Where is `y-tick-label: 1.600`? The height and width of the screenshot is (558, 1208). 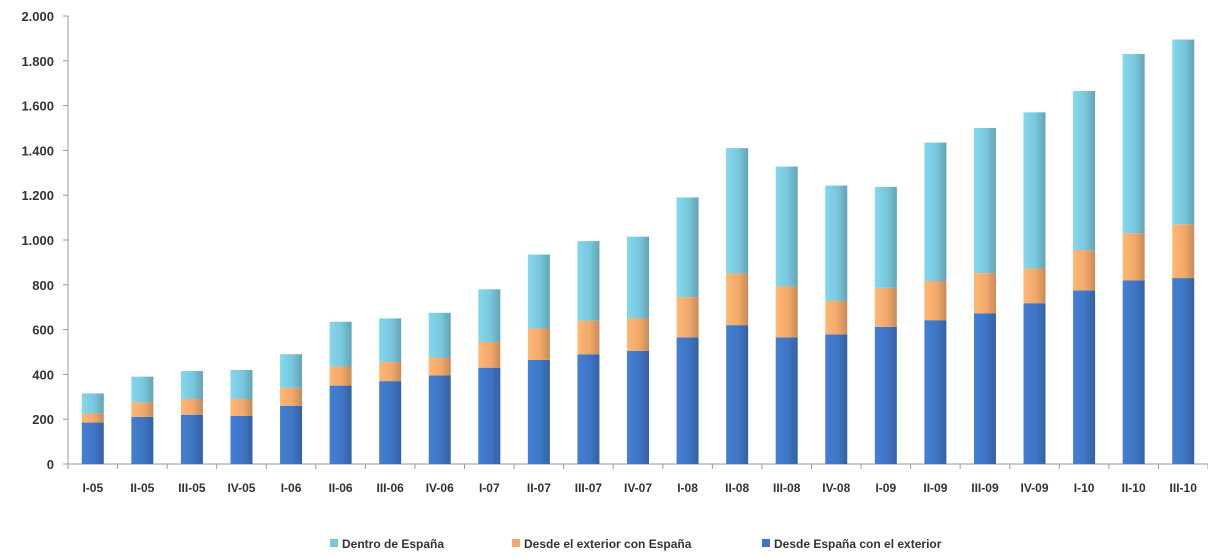 y-tick-label: 1.600 is located at coordinates (37, 106).